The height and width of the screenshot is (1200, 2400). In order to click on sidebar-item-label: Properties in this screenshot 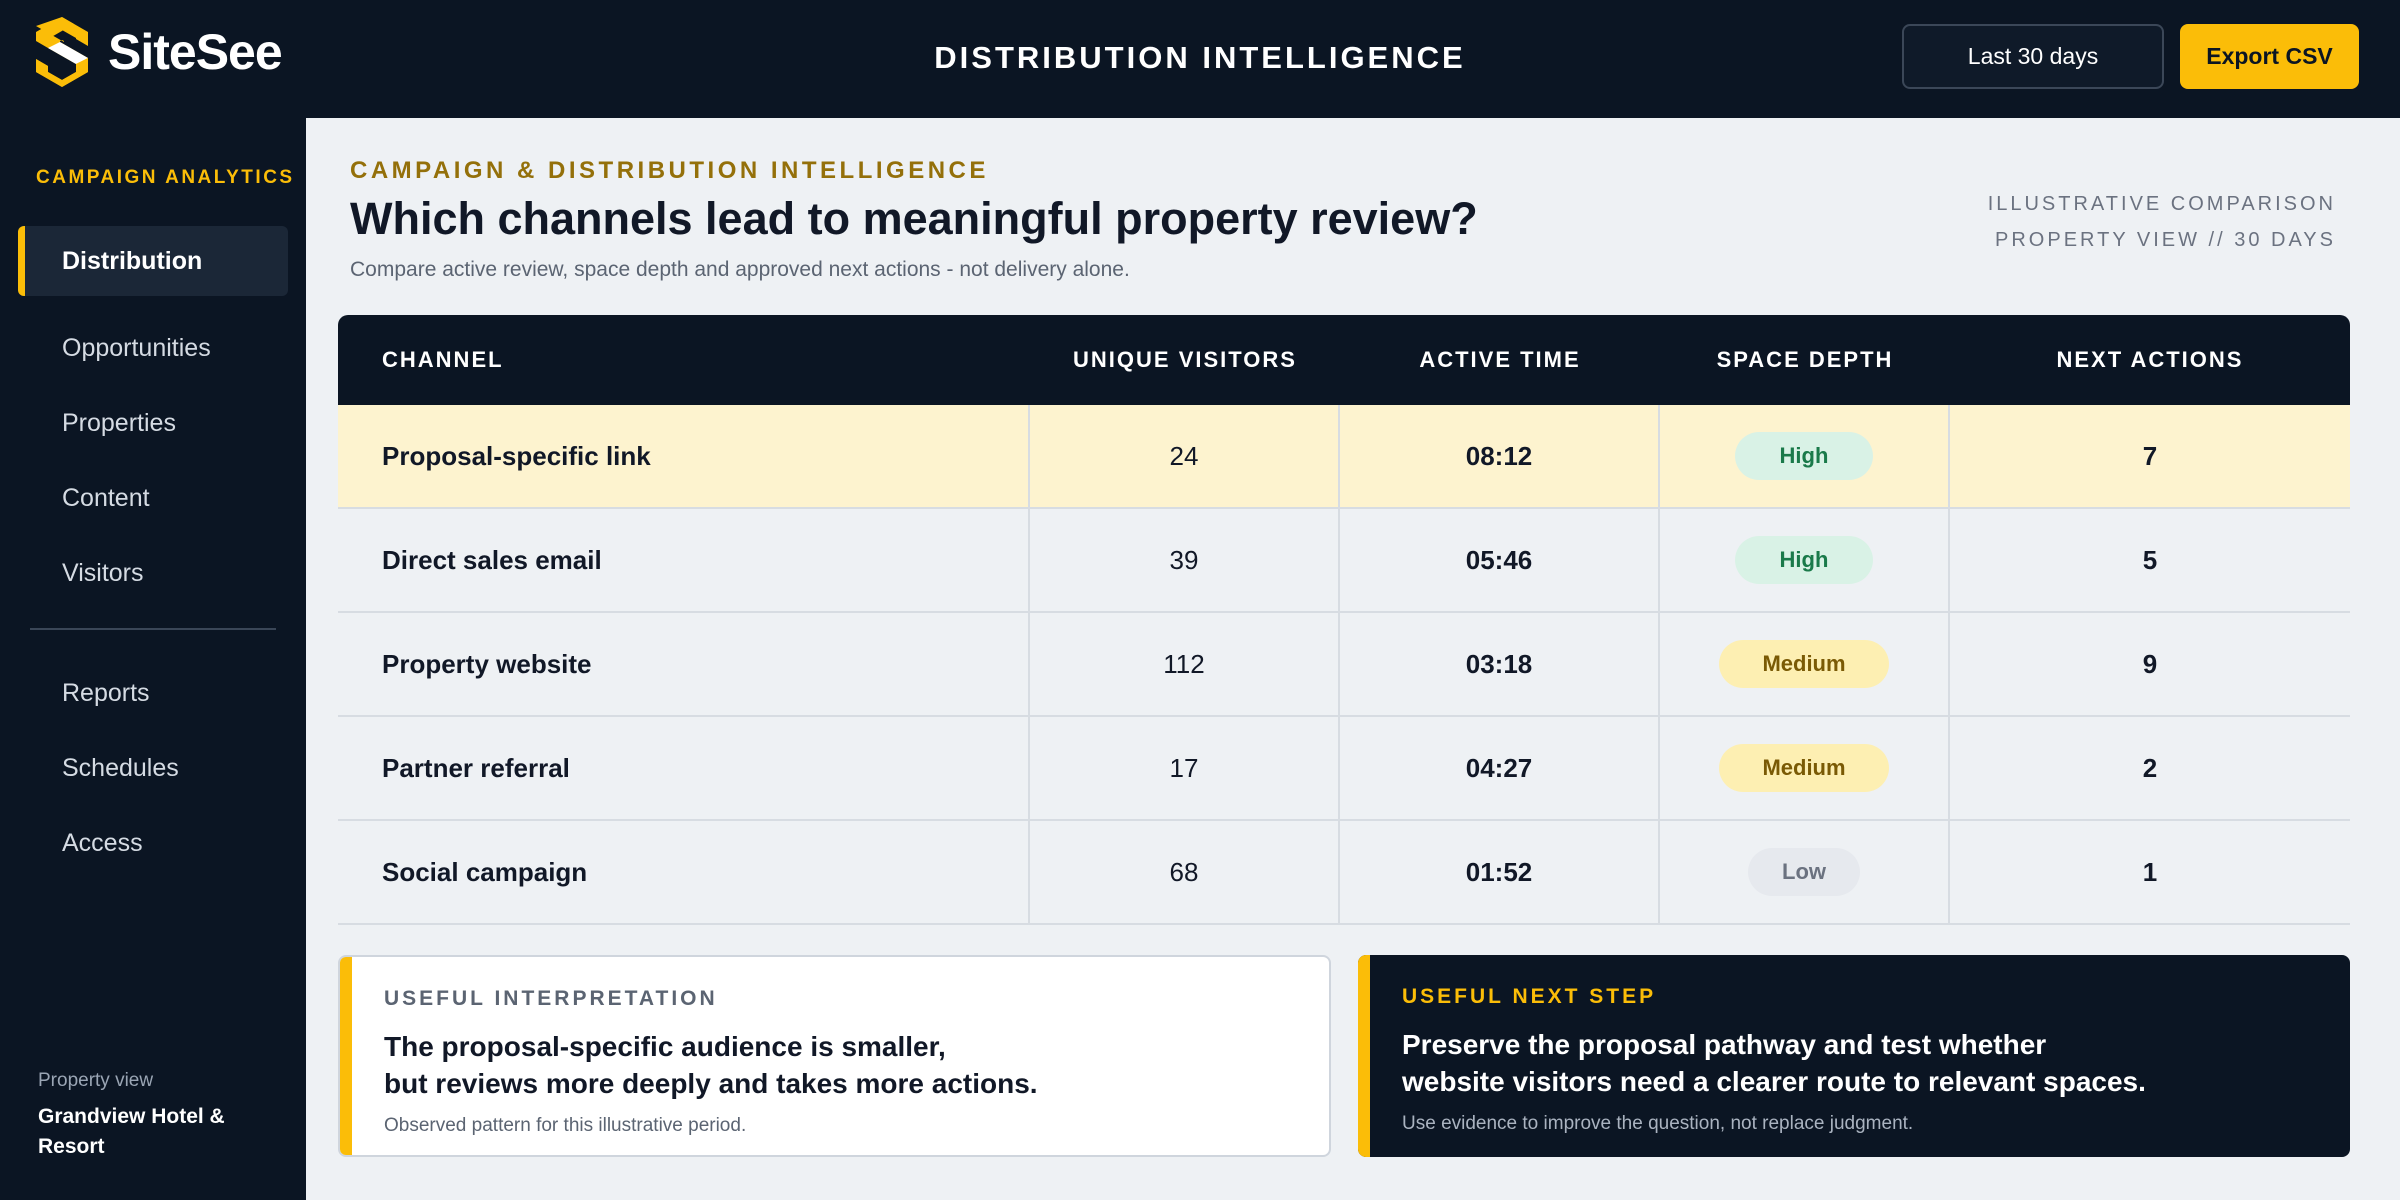, I will do `click(119, 422)`.